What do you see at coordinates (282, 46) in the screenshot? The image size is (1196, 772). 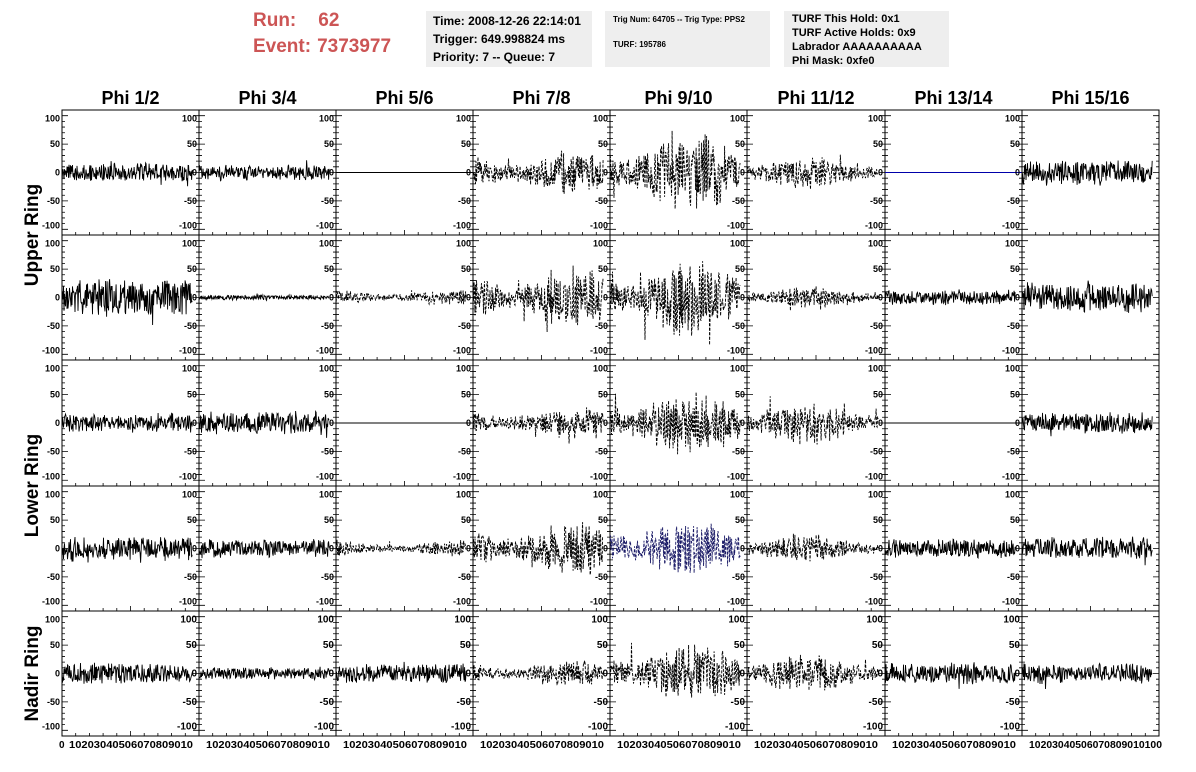 I see `event-label: Event:` at bounding box center [282, 46].